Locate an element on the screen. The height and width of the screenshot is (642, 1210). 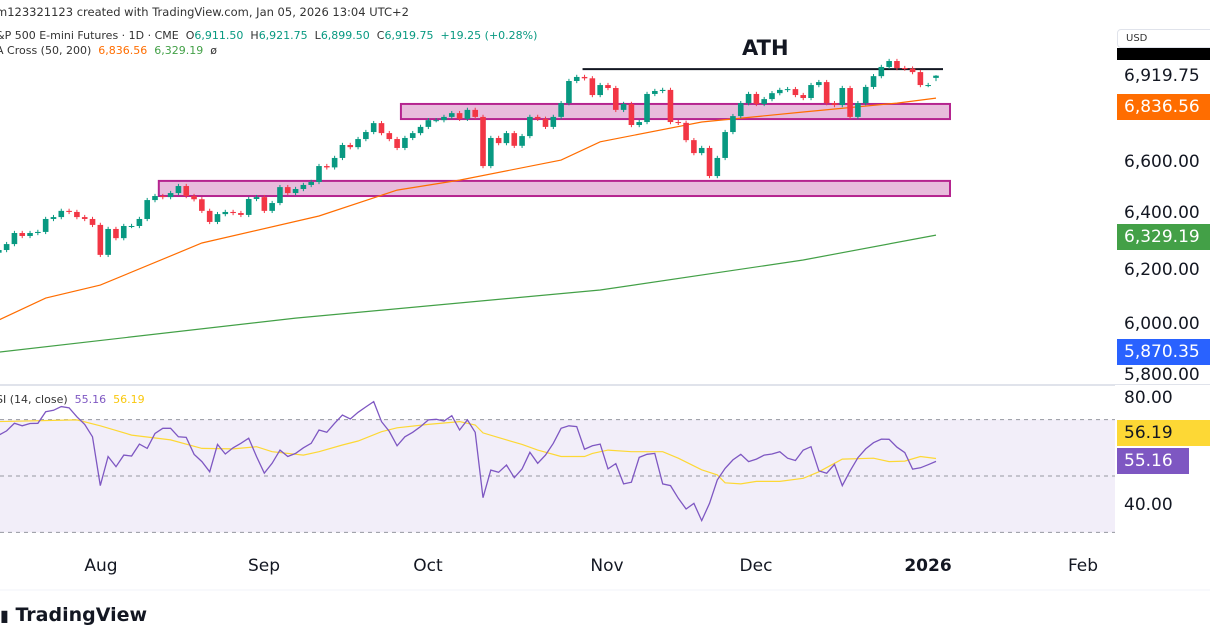
time-tick: 2026 is located at coordinates (928, 566).